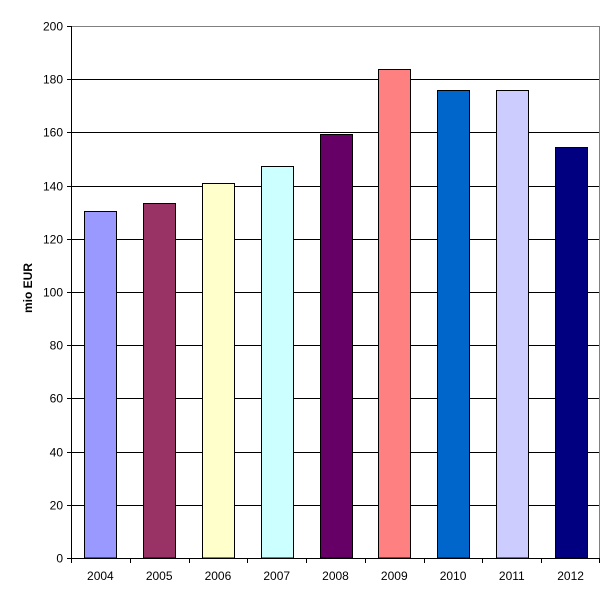 This screenshot has height=603, width=615. I want to click on bar-2009, so click(394, 314).